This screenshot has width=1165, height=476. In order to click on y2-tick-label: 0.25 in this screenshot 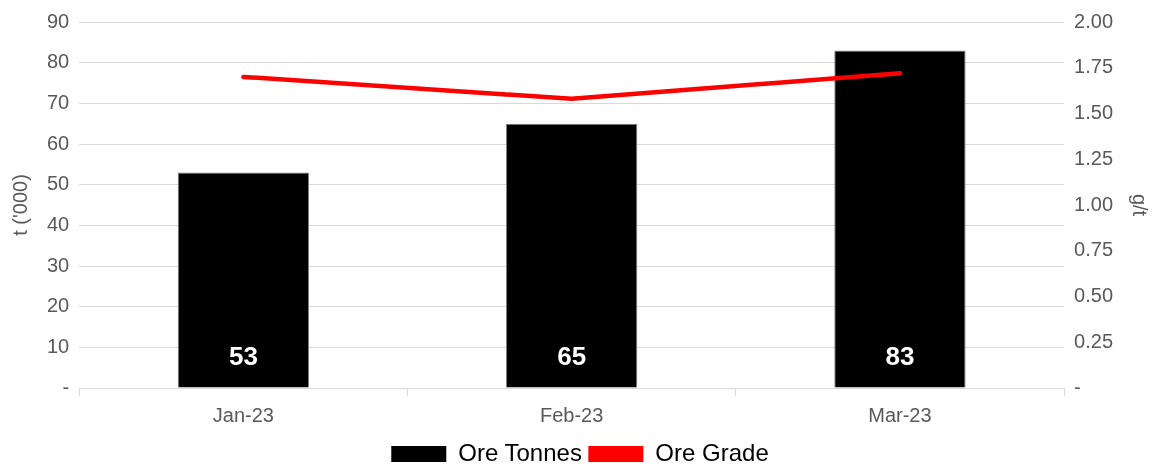, I will do `click(1094, 340)`.